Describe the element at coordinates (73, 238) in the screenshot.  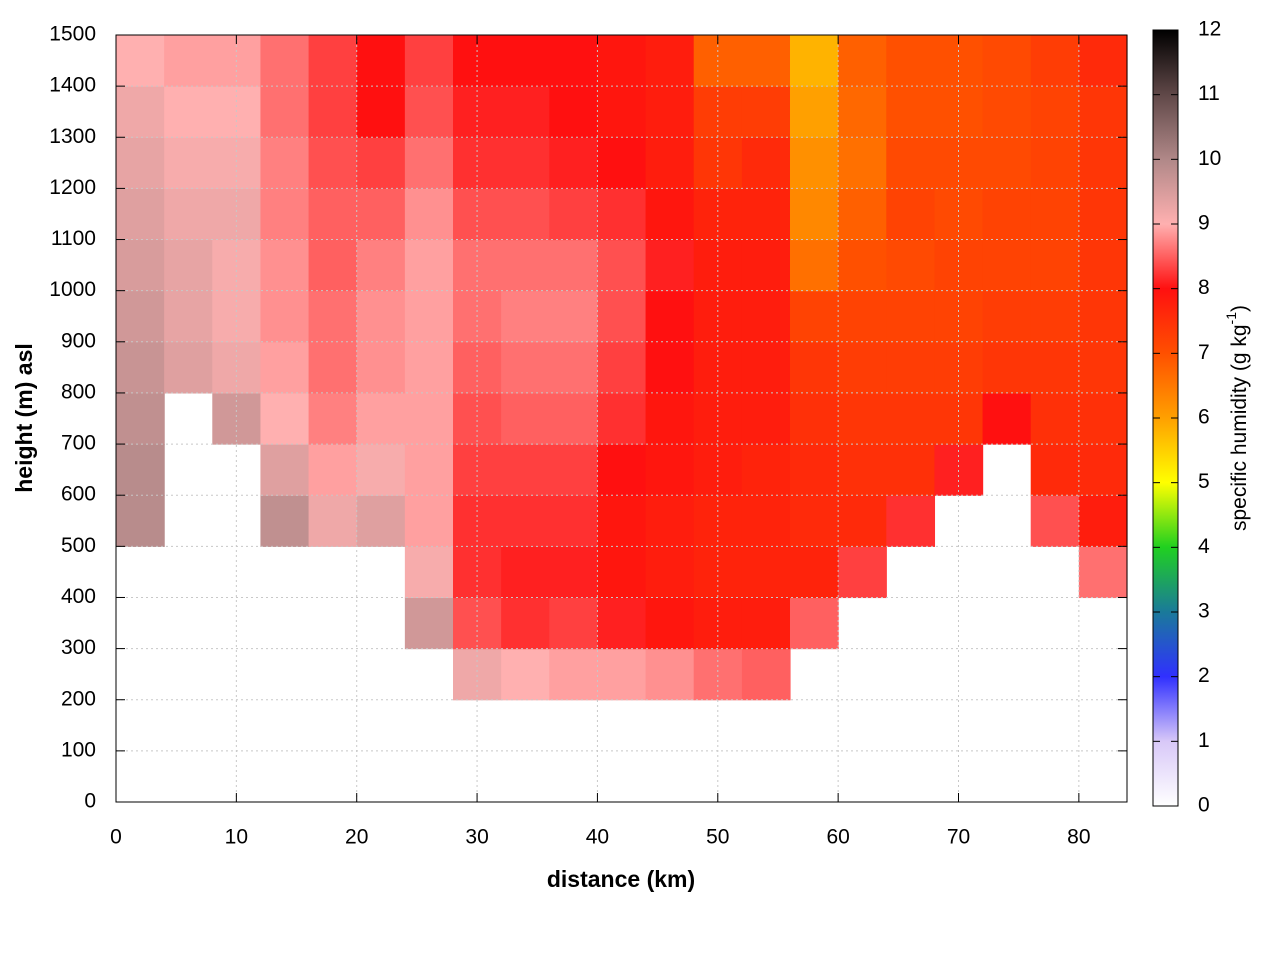
I see `y-tick-label: 1100` at that location.